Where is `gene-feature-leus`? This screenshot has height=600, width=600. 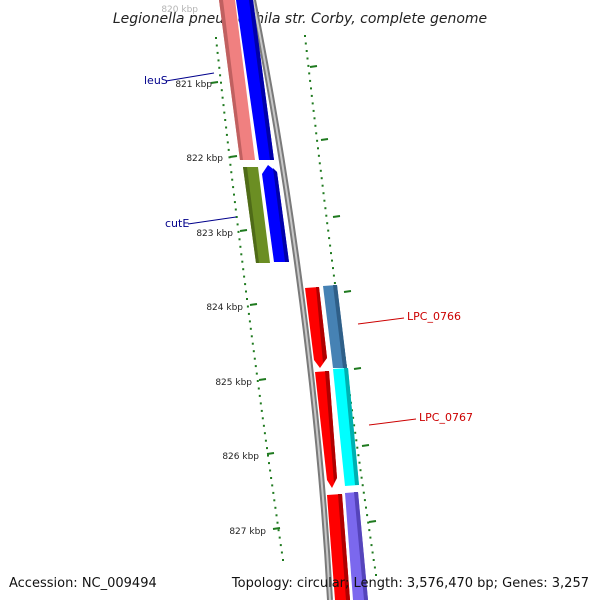
gene-feature-leus is located at coordinates (255, 80).